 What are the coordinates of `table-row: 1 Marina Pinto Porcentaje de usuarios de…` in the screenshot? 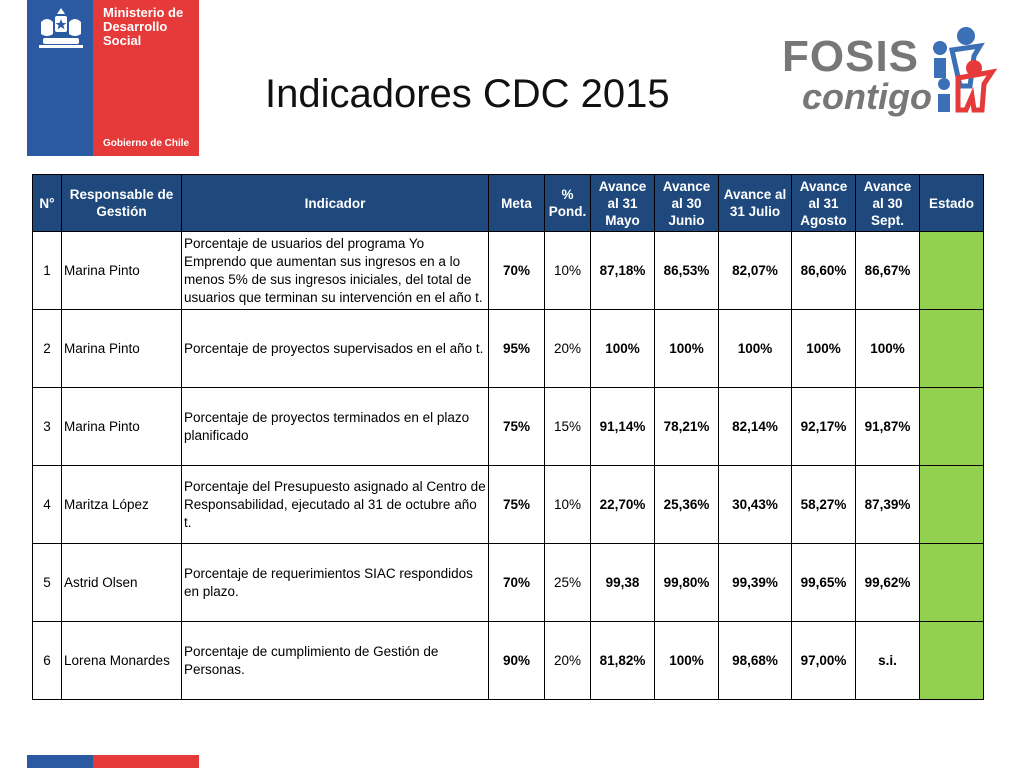 It's located at (508, 270).